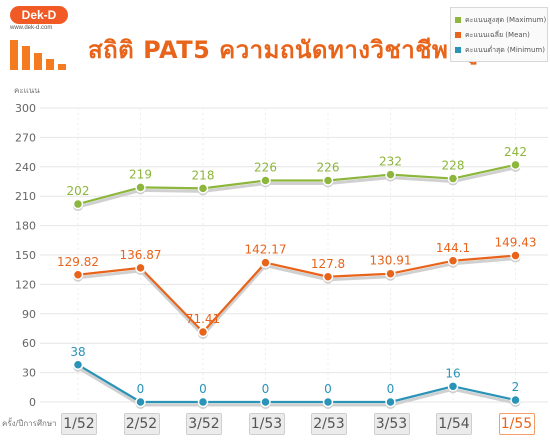 The image size is (550, 441). I want to click on data-label: 232, so click(390, 162).